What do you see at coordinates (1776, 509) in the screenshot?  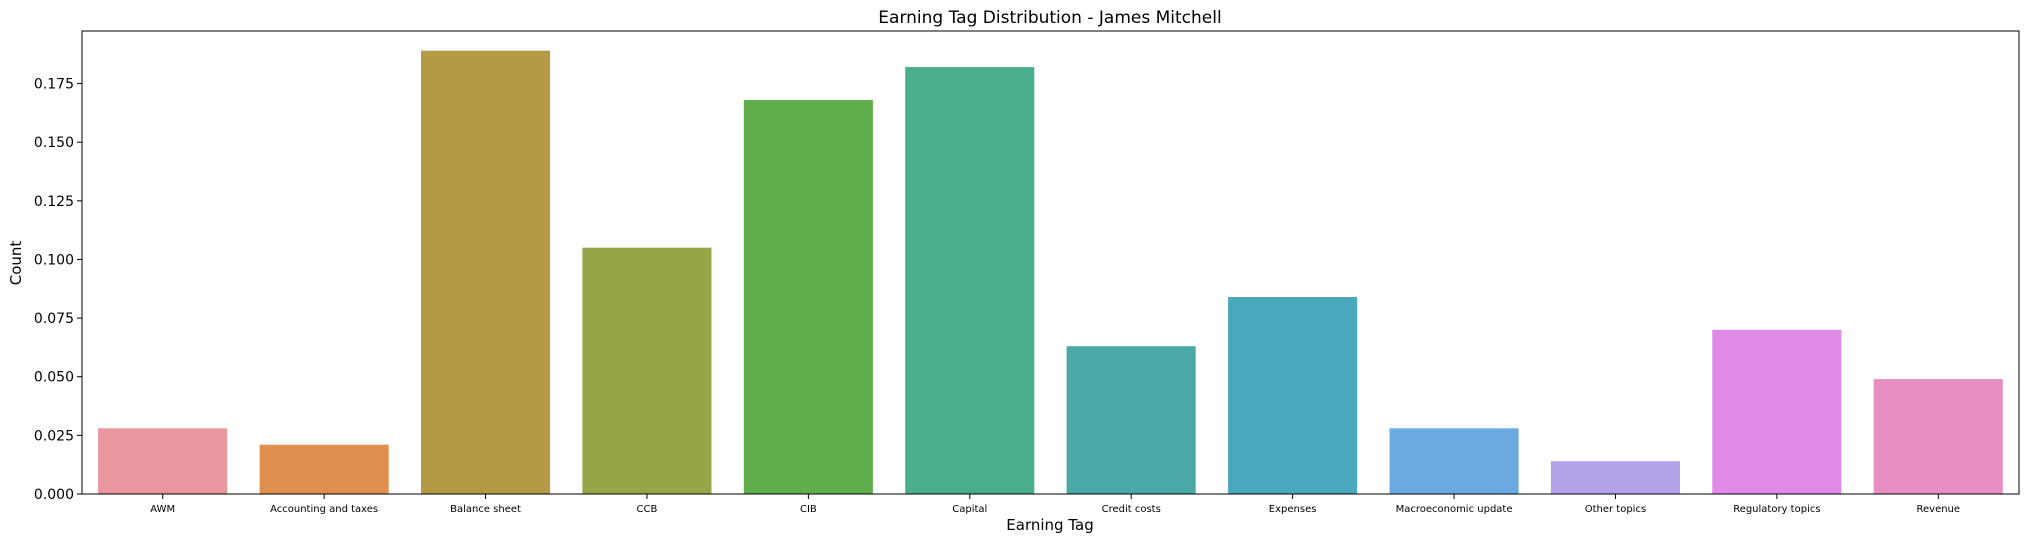 I see `x-tick-label: Regulatory topics` at bounding box center [1776, 509].